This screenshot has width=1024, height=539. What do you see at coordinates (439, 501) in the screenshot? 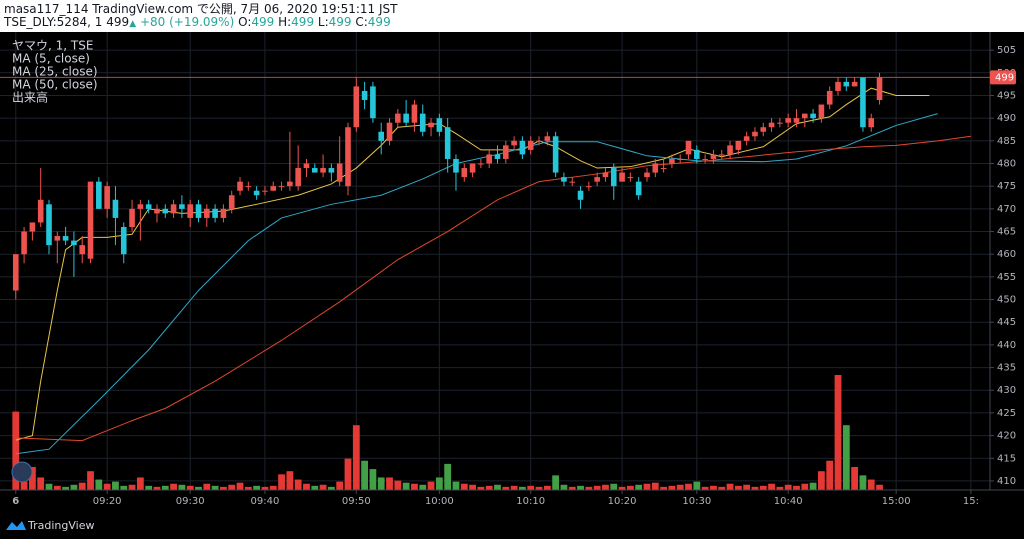
I see `x-tick-label: 10:00` at bounding box center [439, 501].